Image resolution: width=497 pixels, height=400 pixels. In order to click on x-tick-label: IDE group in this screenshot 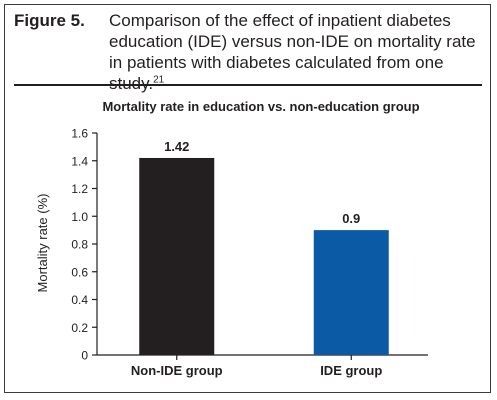, I will do `click(351, 370)`.